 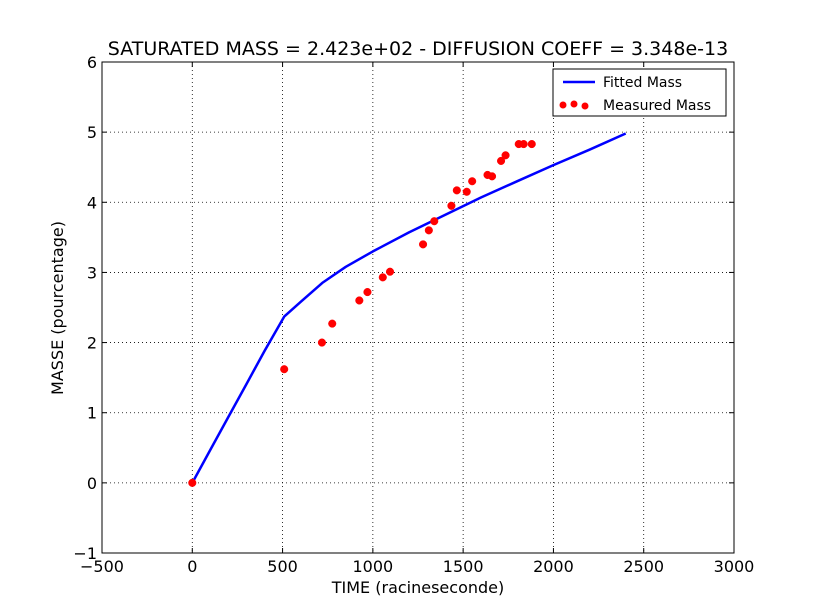 I want to click on legend-fitted-mass-label: Fitted Mass, so click(x=642, y=83).